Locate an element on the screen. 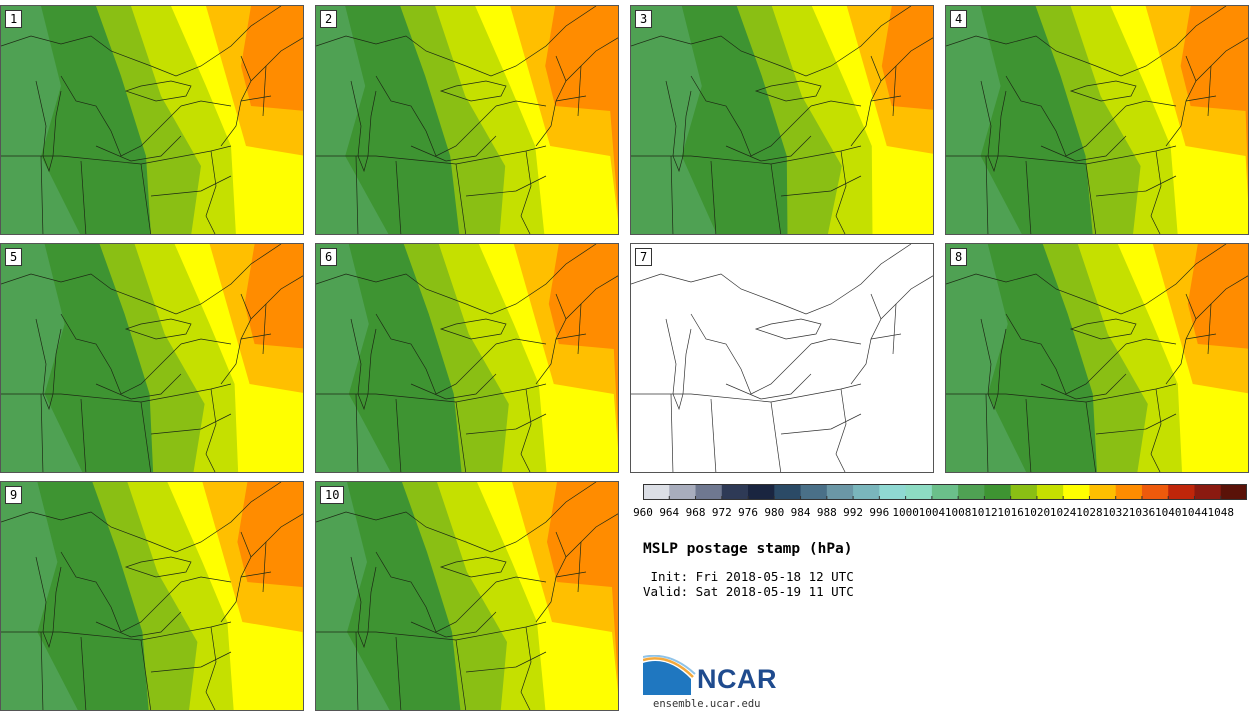 This screenshot has height=712, width=1260. colorbar-tick-label: 988 is located at coordinates (826, 512).